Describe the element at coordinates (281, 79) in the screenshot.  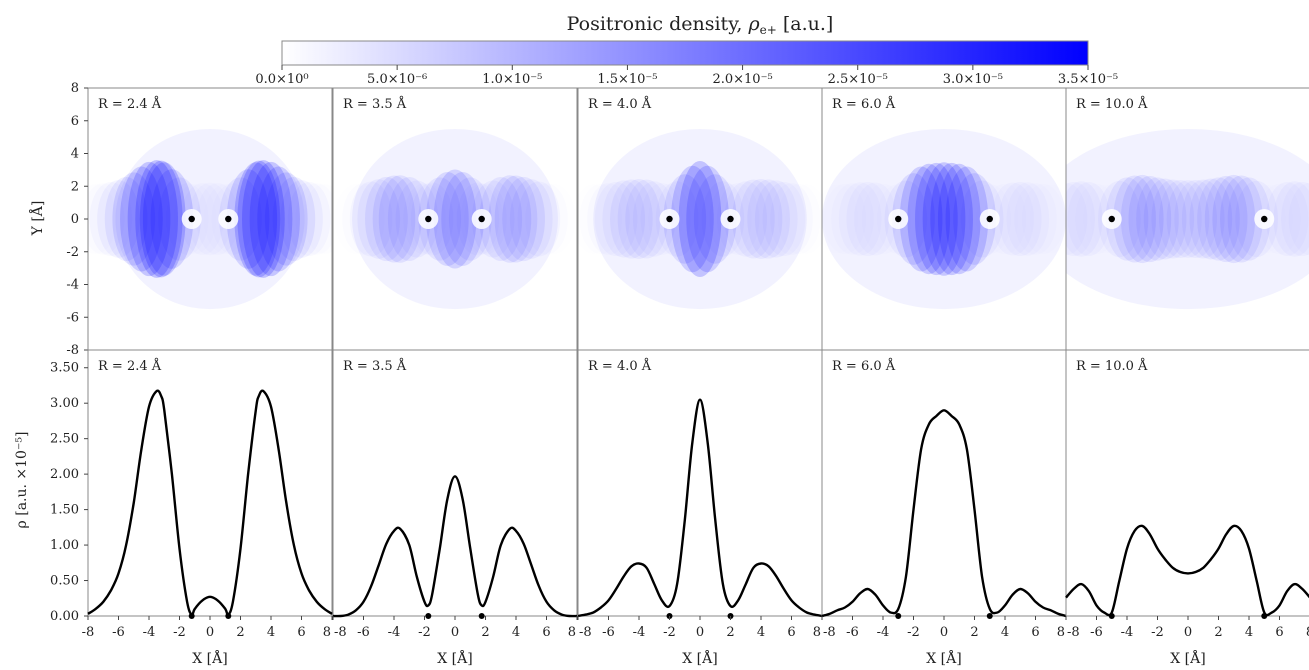
I see `colorbar-tick-label: 0.0×10⁰` at that location.